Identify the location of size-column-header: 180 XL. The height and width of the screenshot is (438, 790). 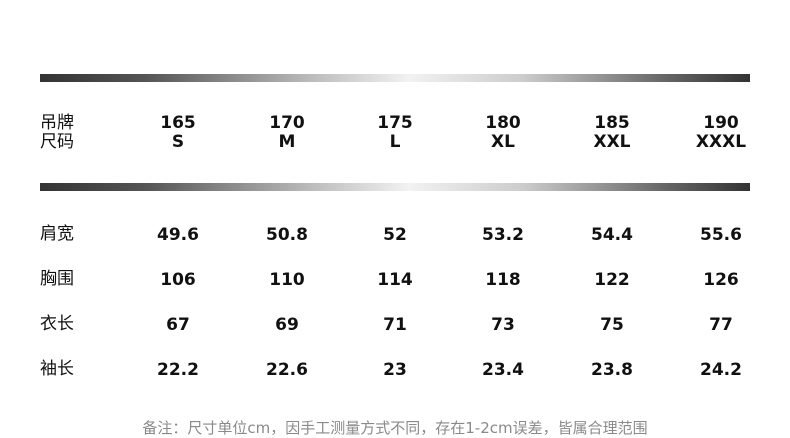
(503, 133).